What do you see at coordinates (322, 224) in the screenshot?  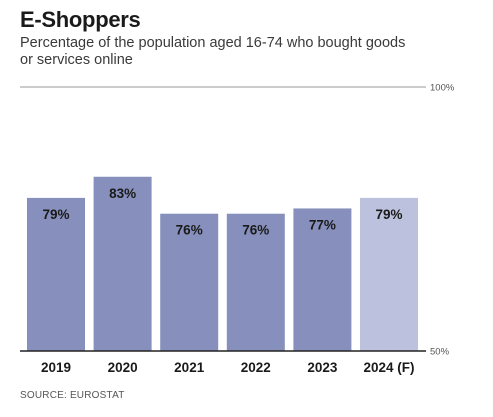 I see `data-label: 77%` at bounding box center [322, 224].